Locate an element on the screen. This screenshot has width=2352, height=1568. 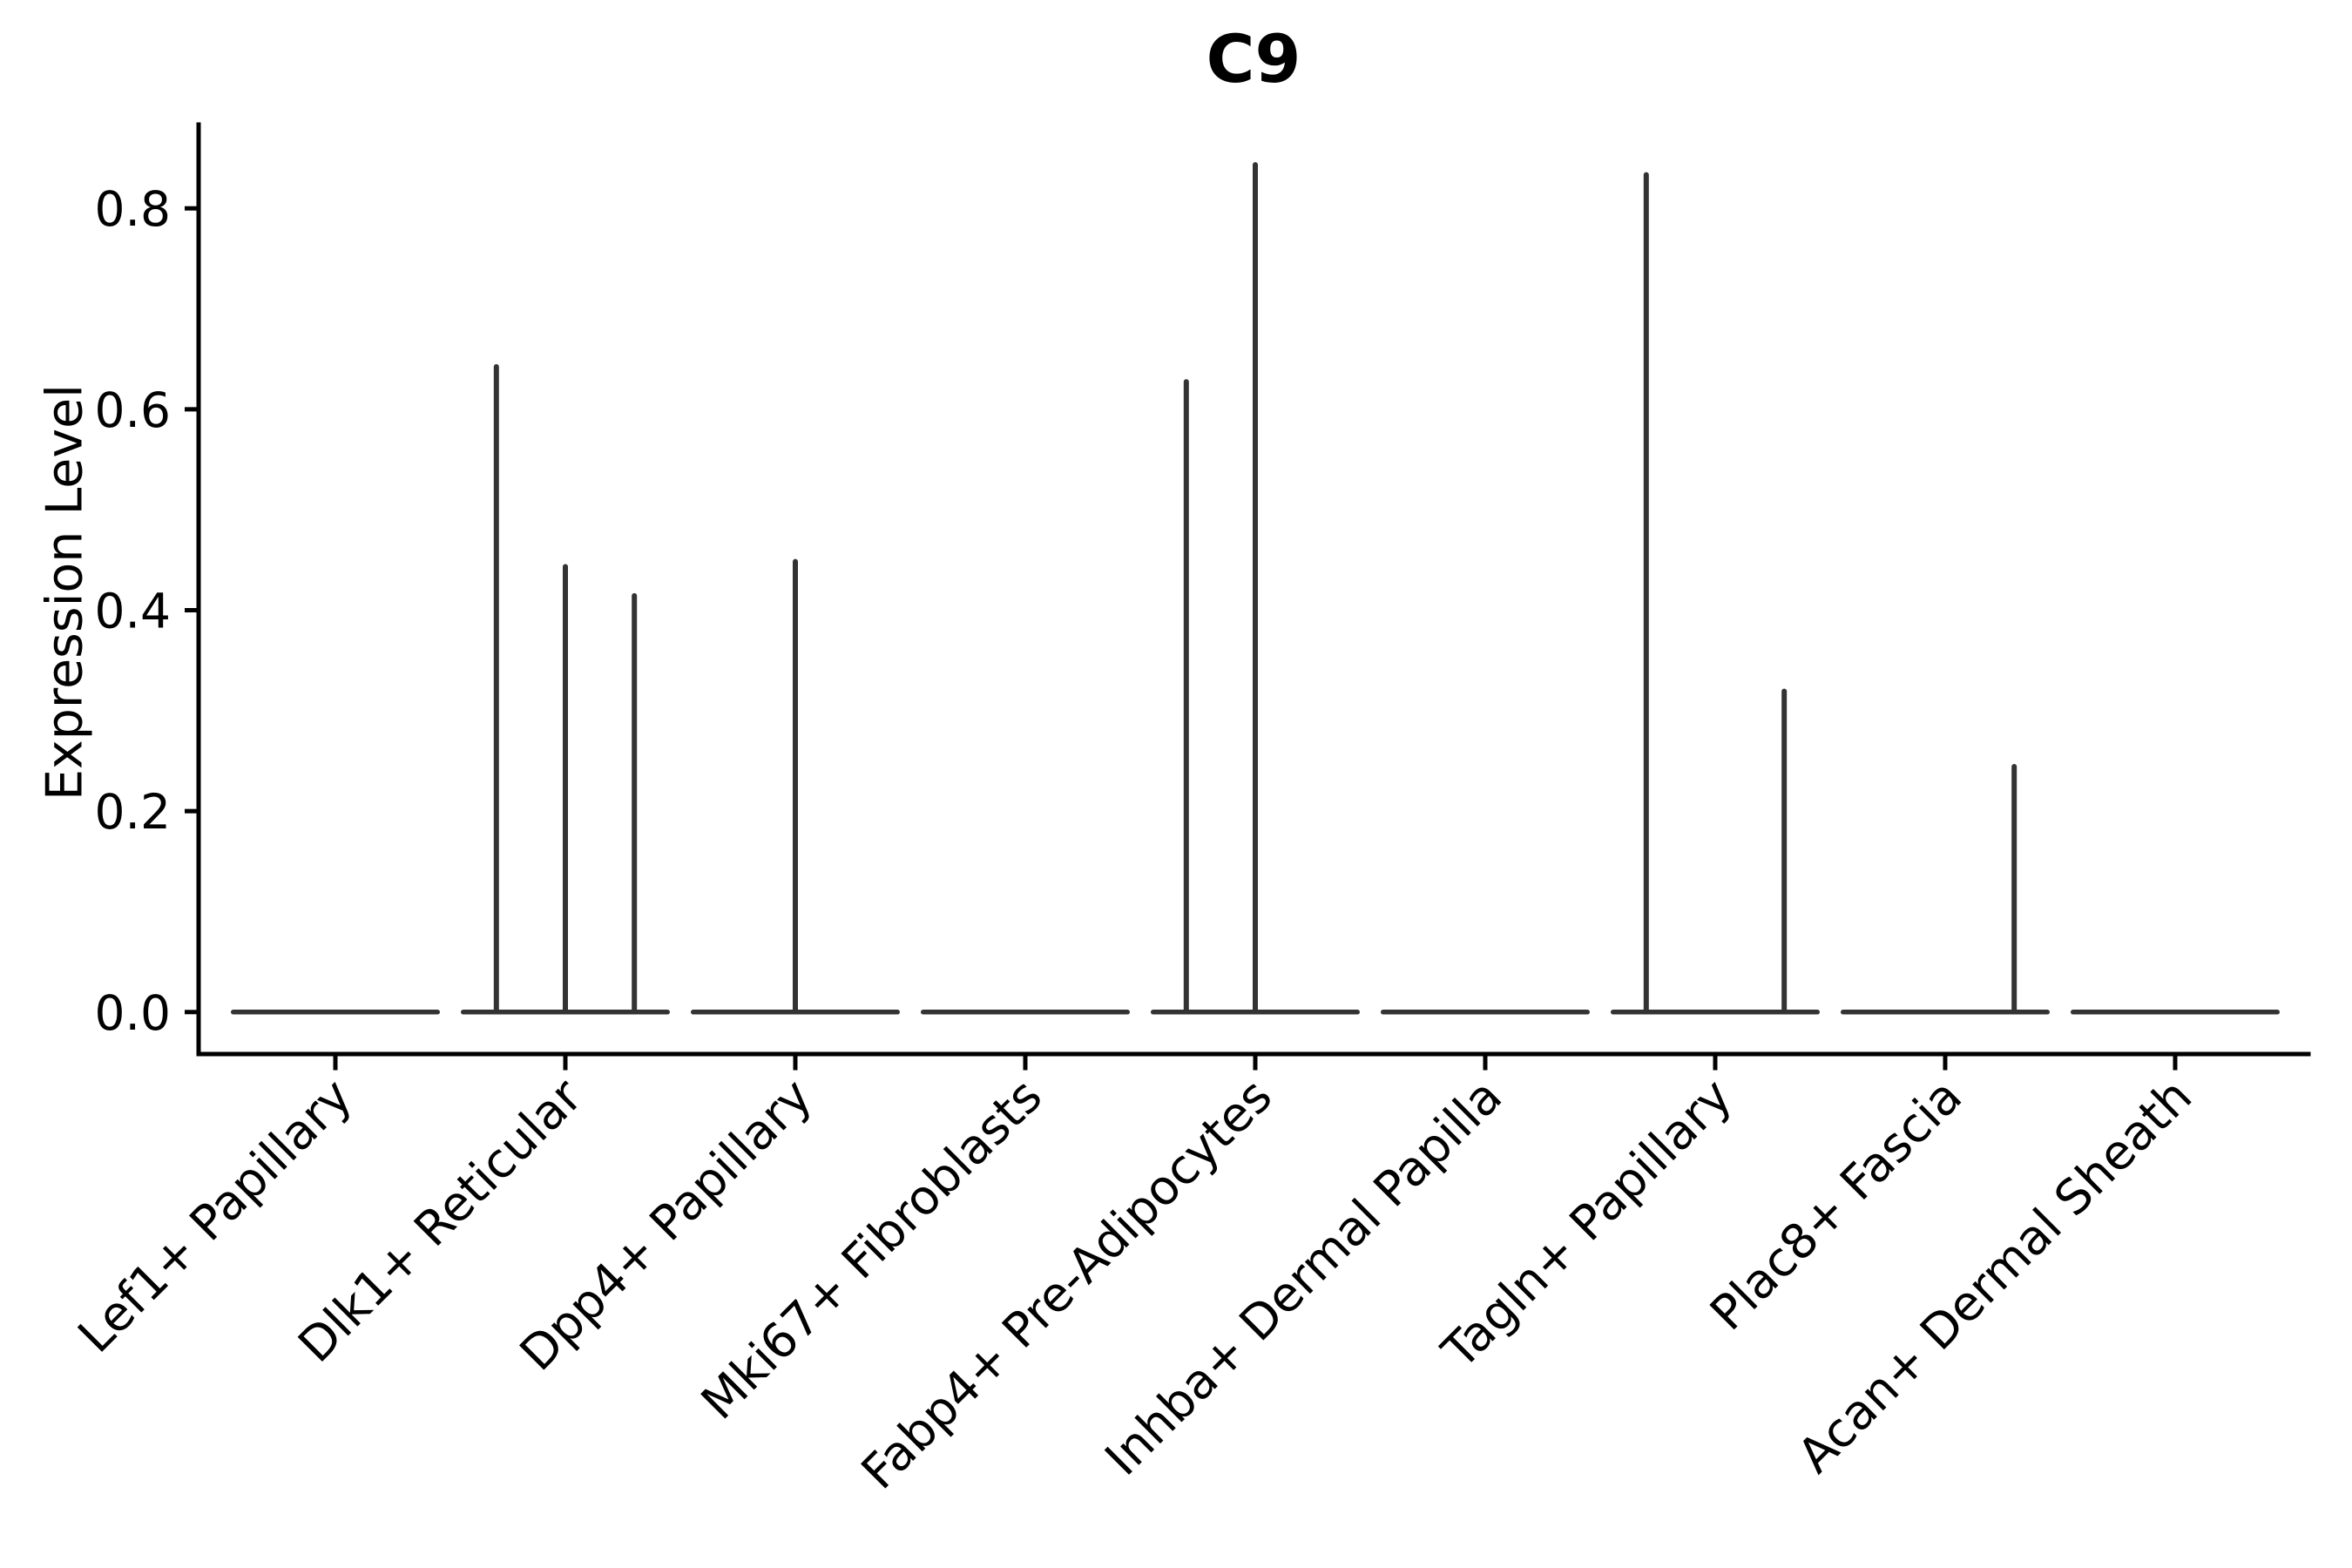
y-tick-label: 0.6 is located at coordinates (133, 410).